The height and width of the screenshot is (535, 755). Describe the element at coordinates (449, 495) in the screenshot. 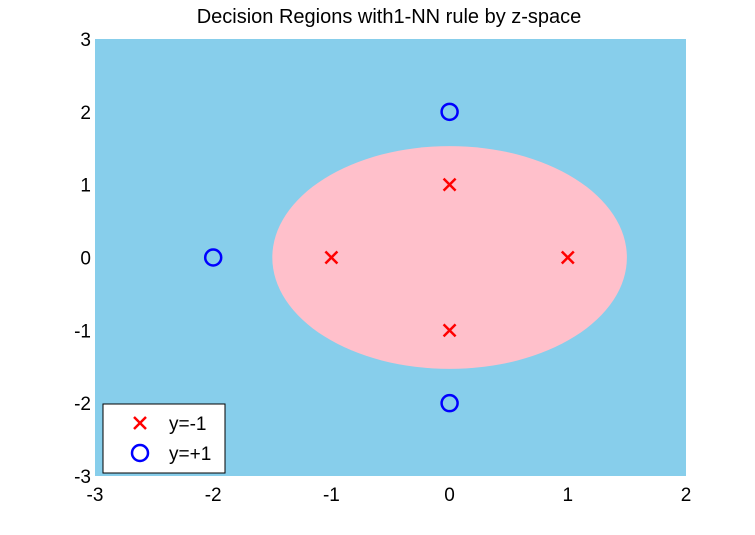

I see `x-tick-label: 0` at that location.